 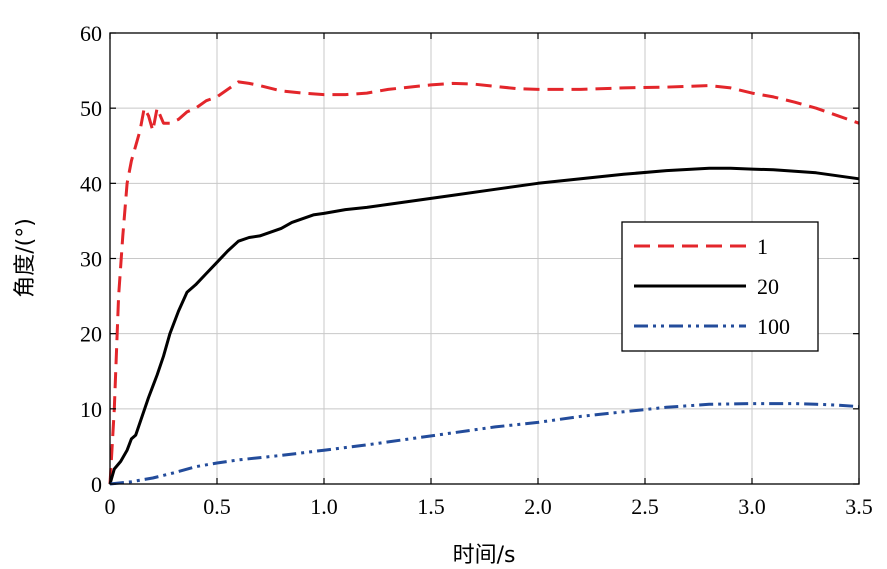 What do you see at coordinates (324, 506) in the screenshot?
I see `x-tick-label: 1.0` at bounding box center [324, 506].